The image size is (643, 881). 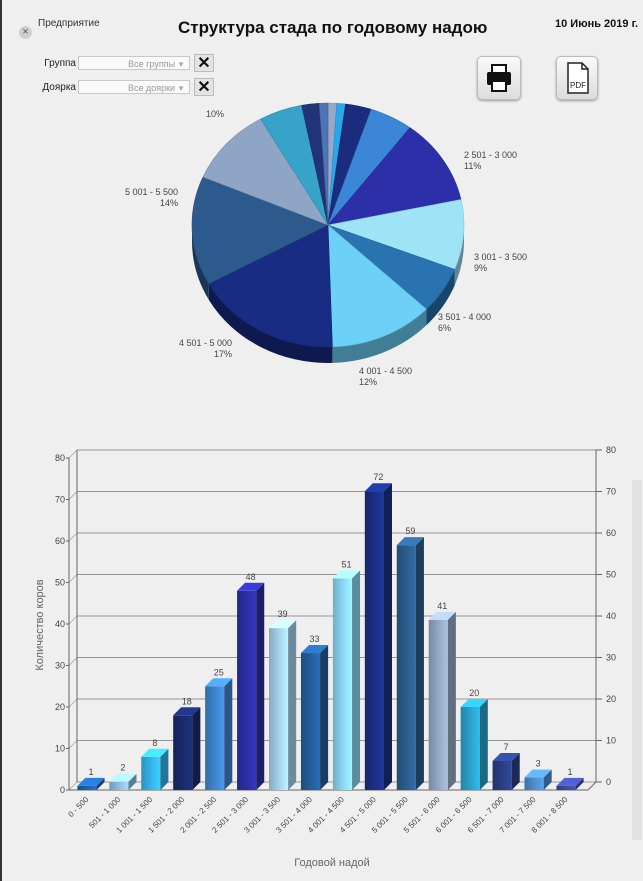 What do you see at coordinates (251, 577) in the screenshot?
I see `bar-value-label: 48` at bounding box center [251, 577].